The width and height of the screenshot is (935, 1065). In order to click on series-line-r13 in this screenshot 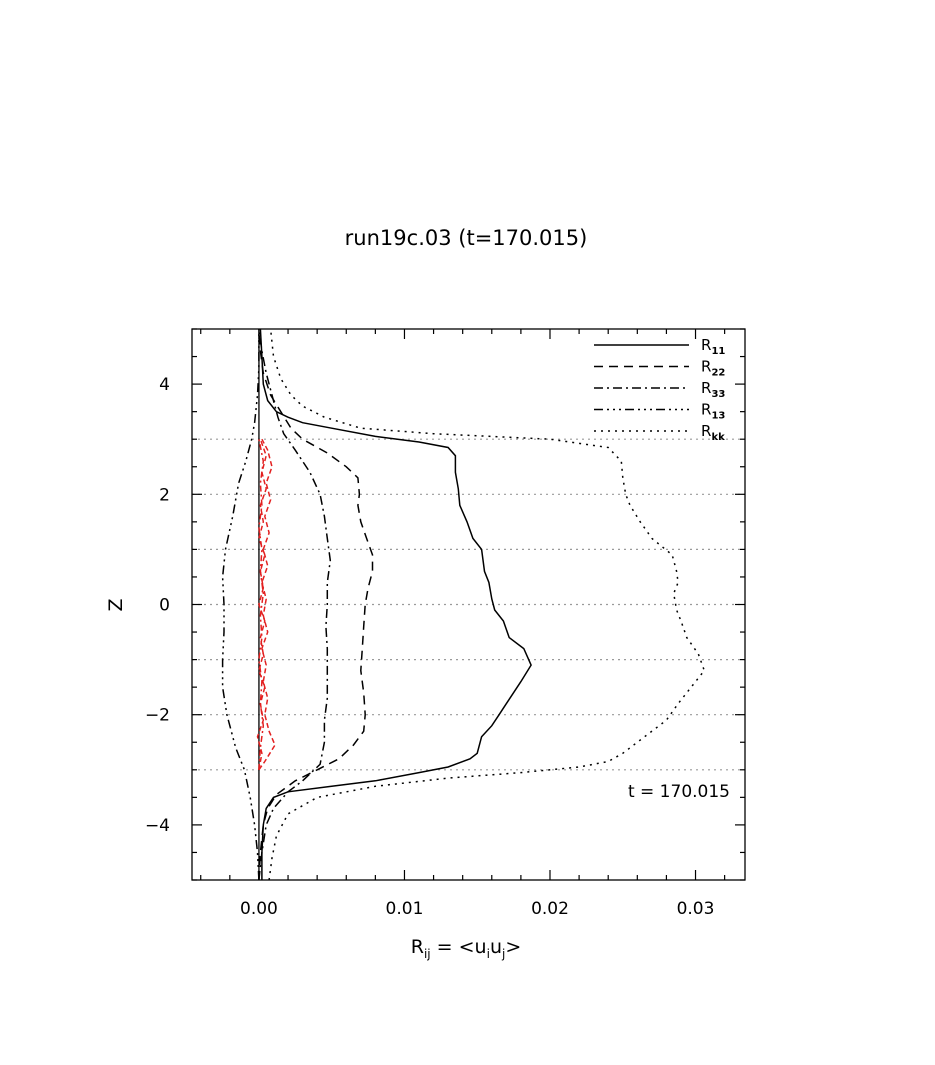, I will do `click(240, 605)`.